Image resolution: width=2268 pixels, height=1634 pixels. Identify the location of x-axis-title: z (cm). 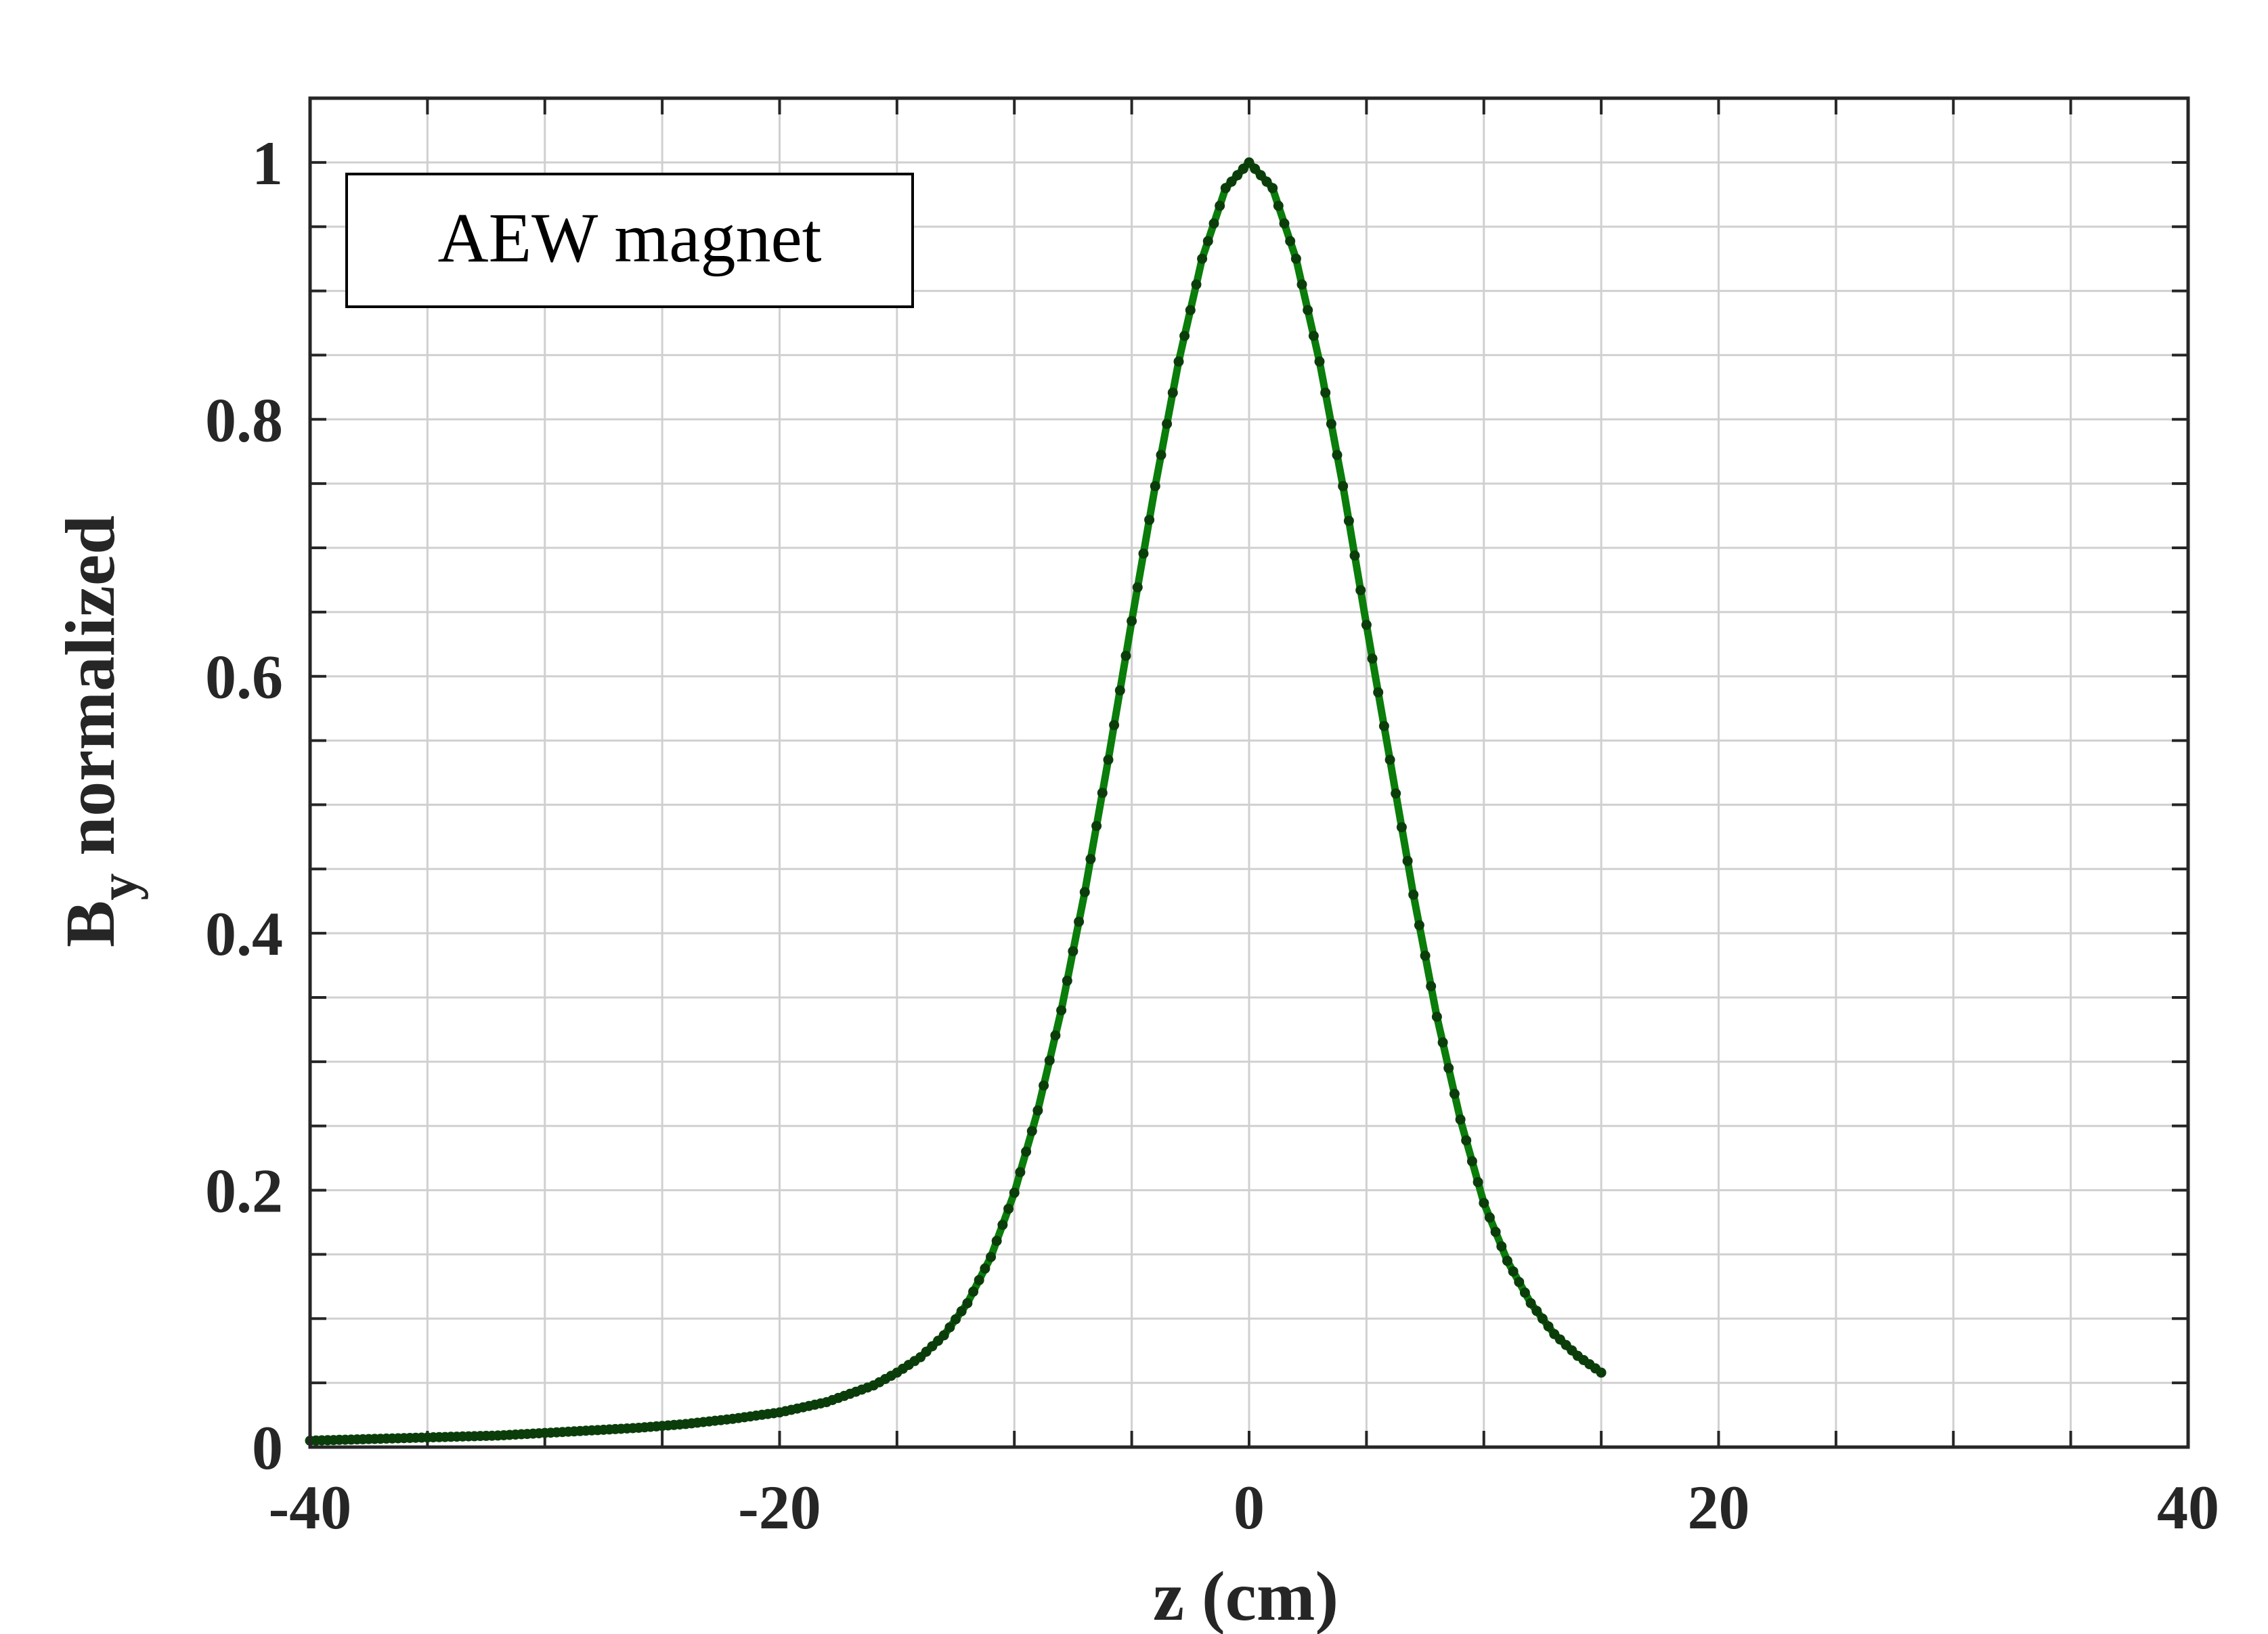
(1245, 1596).